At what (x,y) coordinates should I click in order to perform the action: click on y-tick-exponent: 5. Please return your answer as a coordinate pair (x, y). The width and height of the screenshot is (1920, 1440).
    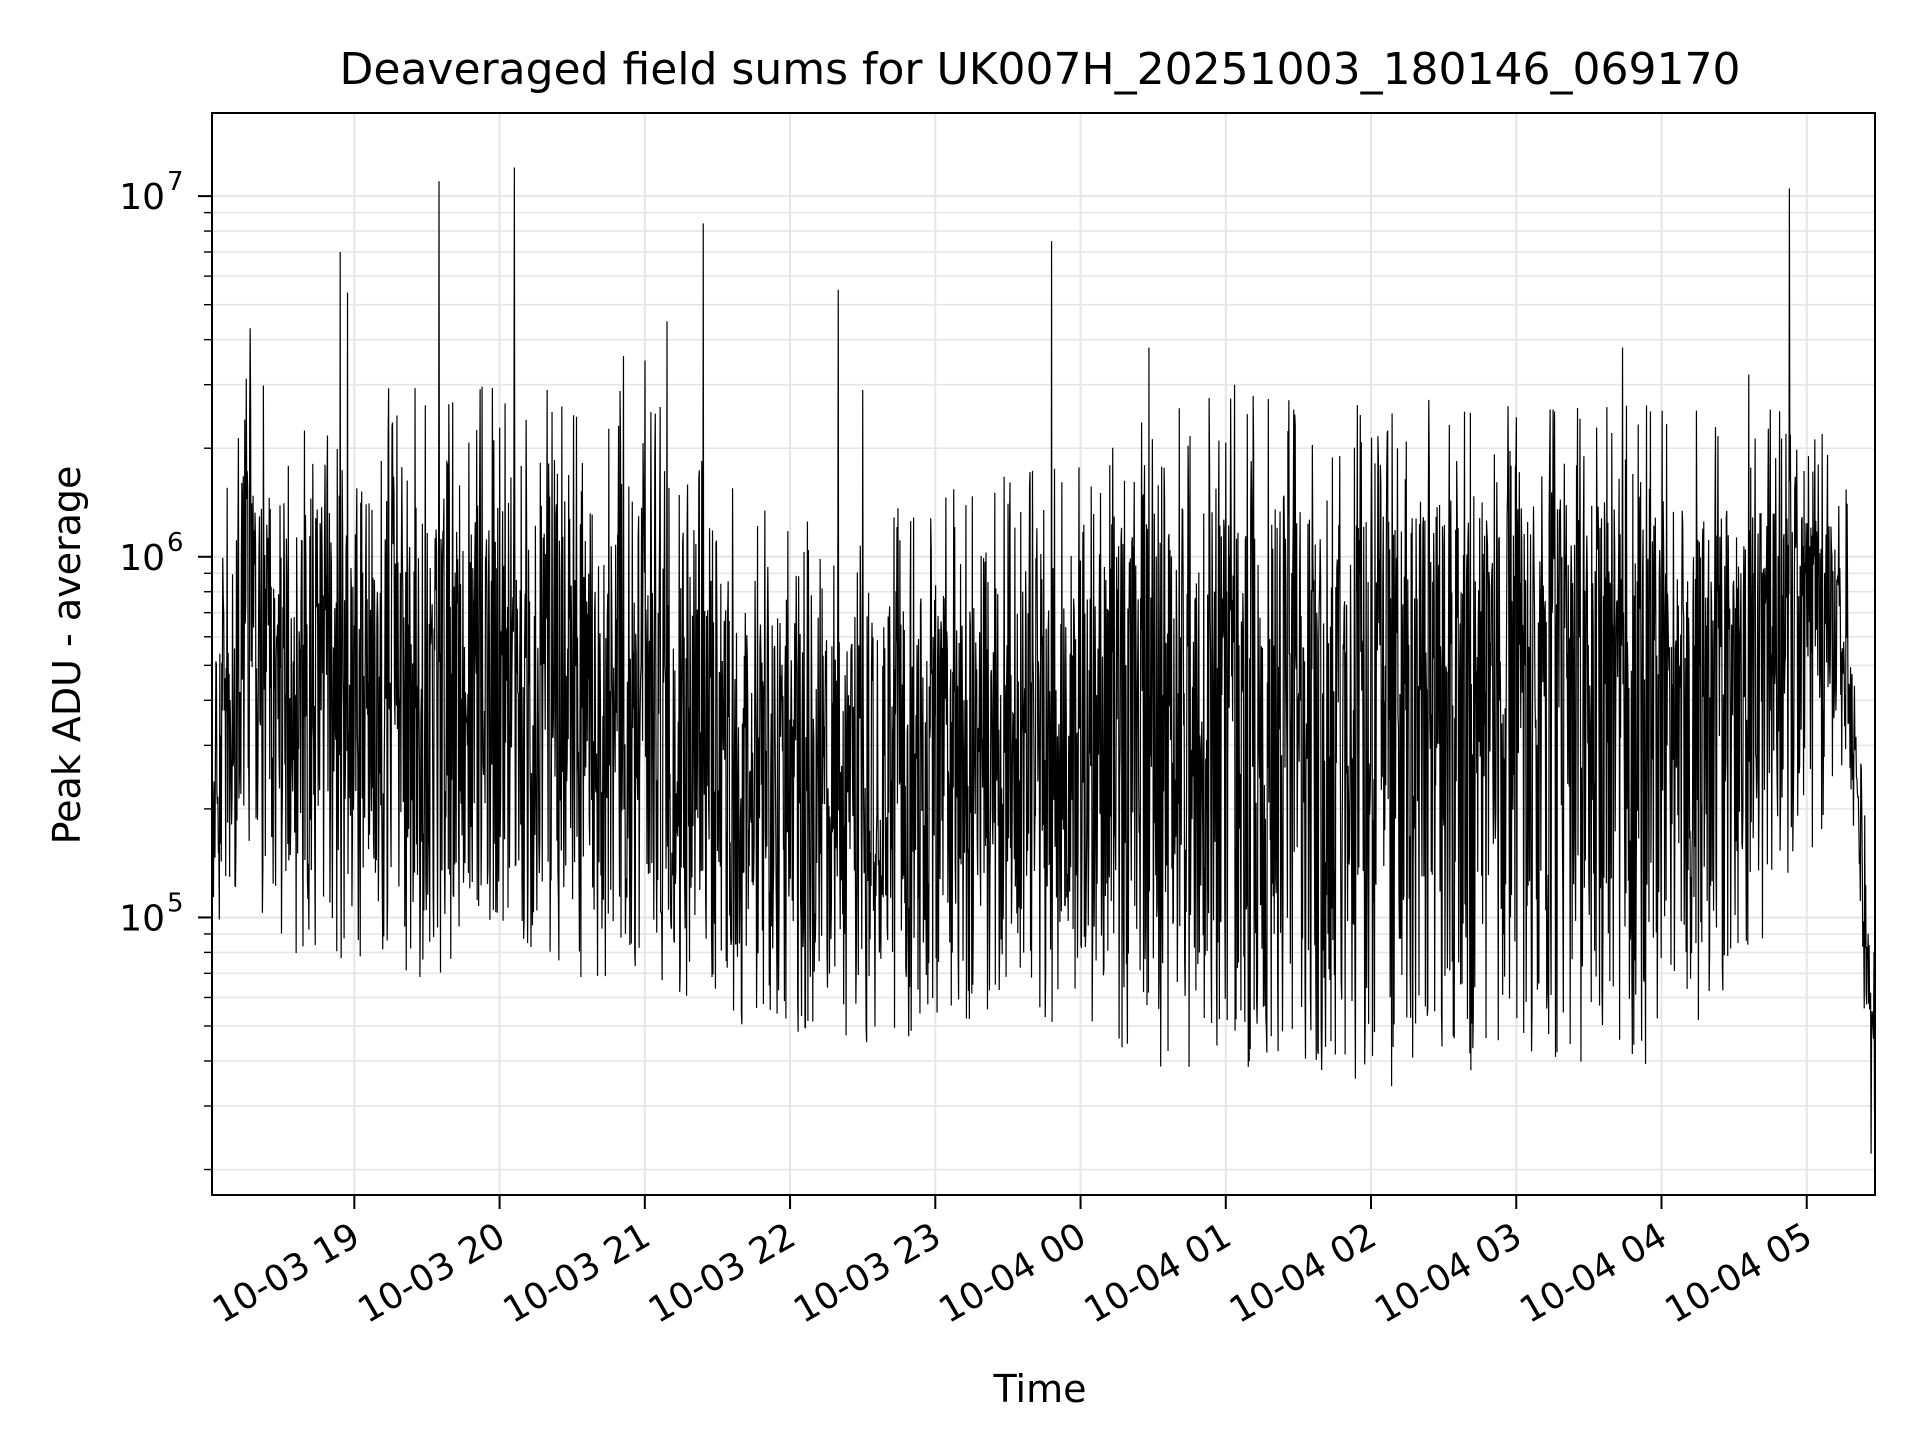
    Looking at the image, I should click on (175, 903).